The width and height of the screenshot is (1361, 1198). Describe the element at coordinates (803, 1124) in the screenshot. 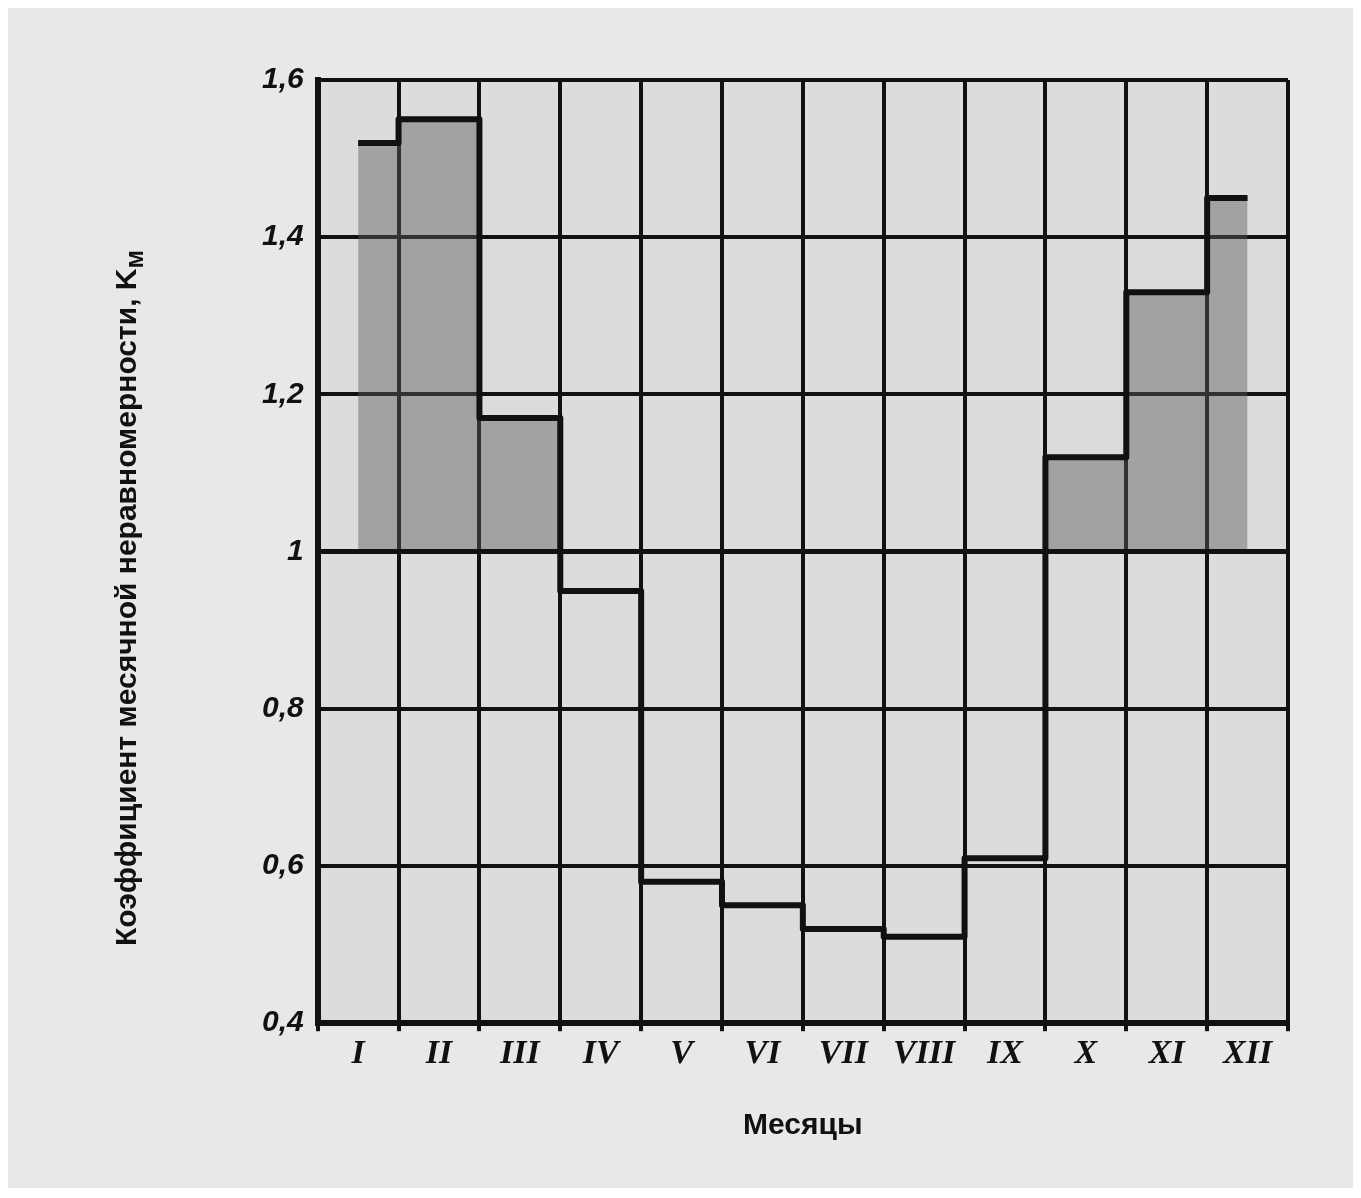

I see `x-axis-title: Месяцы` at that location.